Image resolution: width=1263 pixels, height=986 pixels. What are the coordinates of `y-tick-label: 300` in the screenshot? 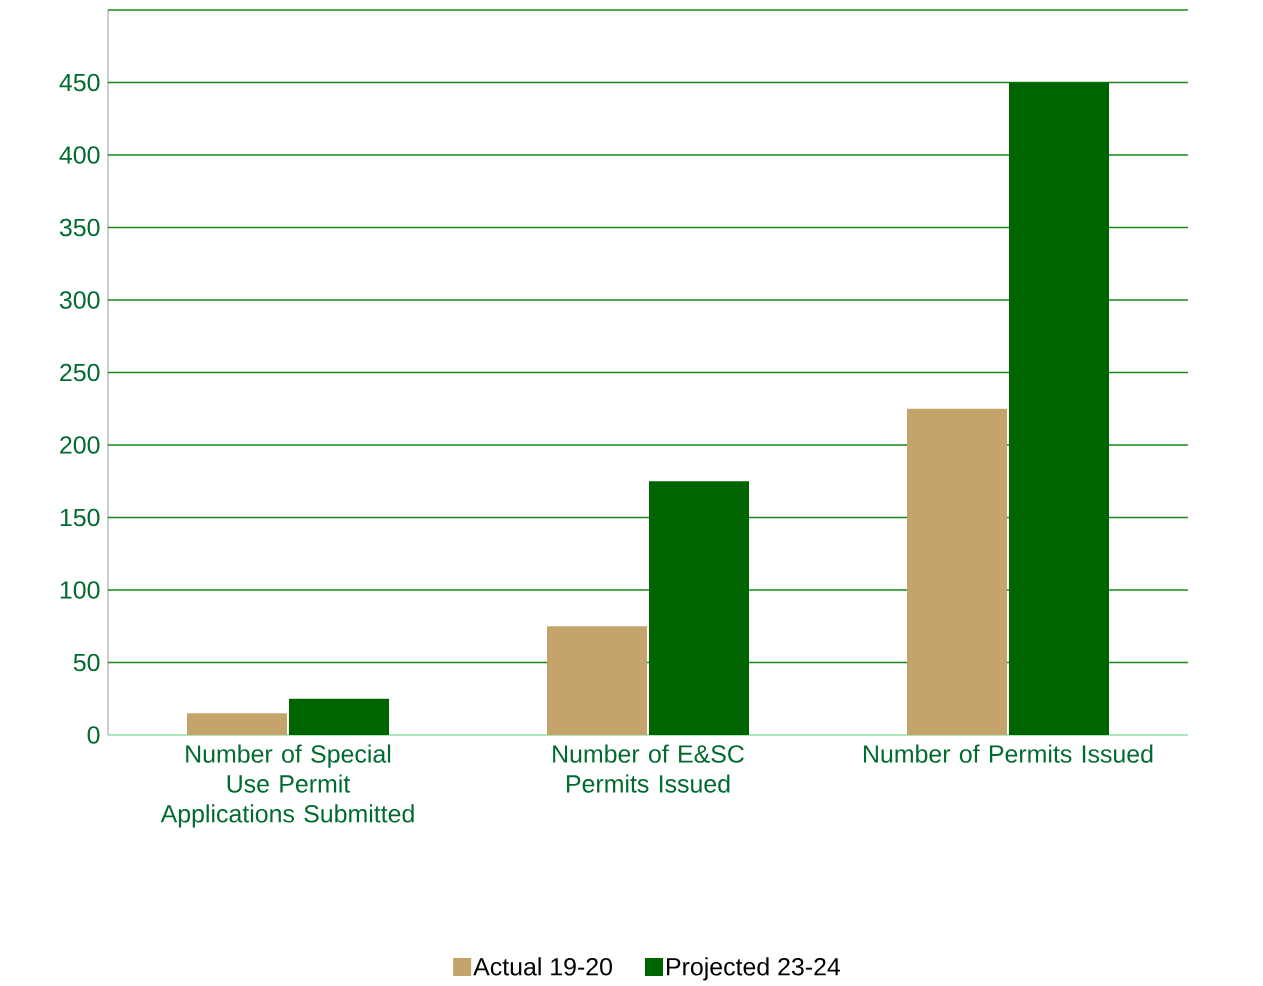 It's located at (79, 300).